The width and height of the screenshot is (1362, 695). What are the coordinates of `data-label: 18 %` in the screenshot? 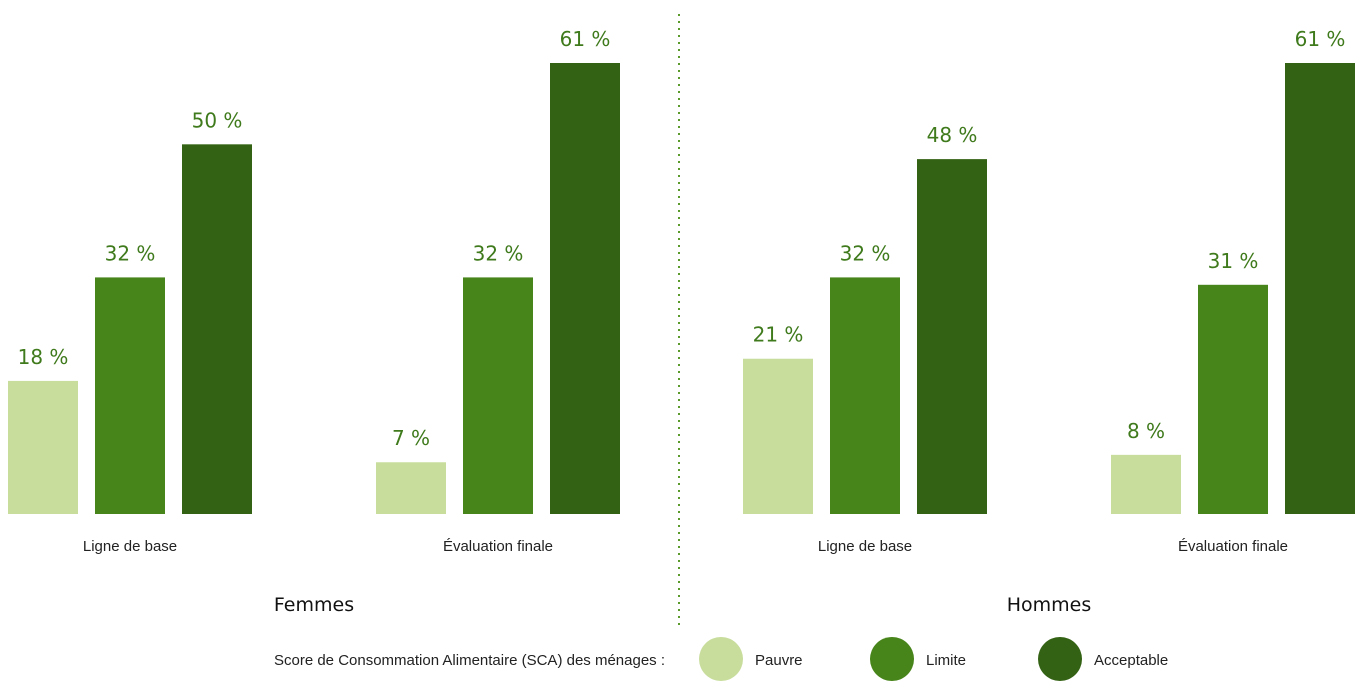 It's located at (43, 357).